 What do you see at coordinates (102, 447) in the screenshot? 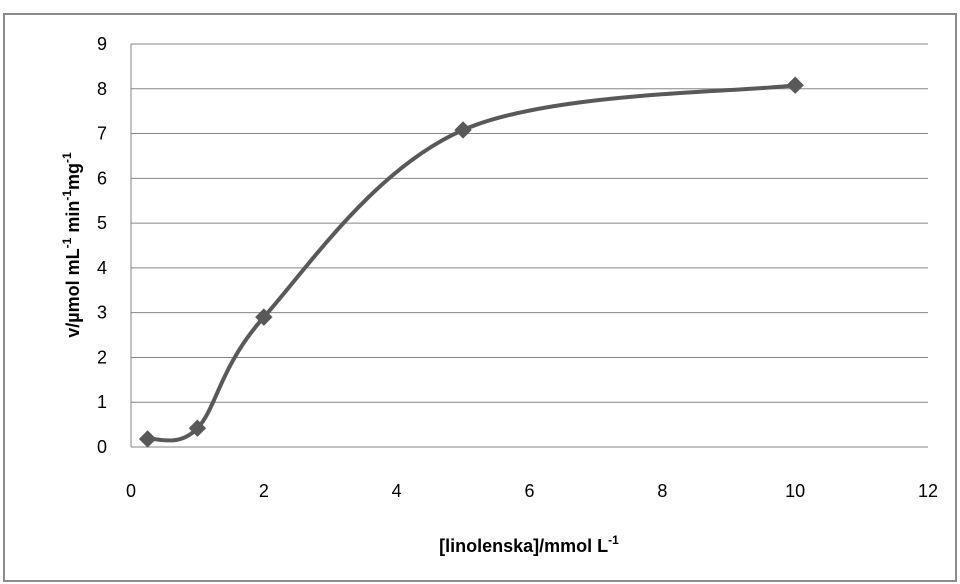
I see `y-tick-label-0: 0` at bounding box center [102, 447].